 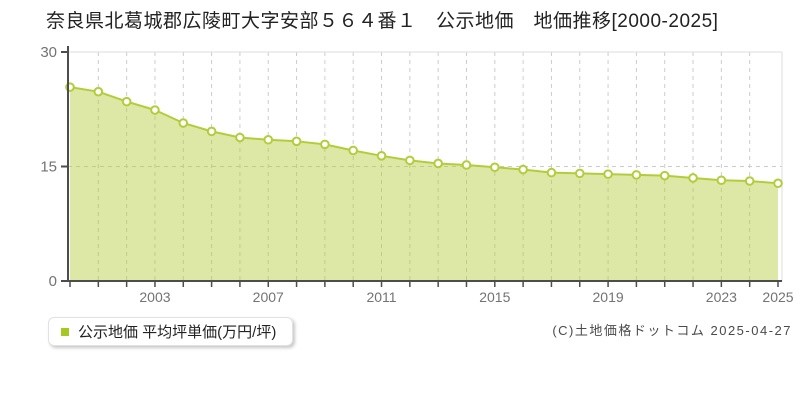 I want to click on data-point-2003, so click(x=155, y=110).